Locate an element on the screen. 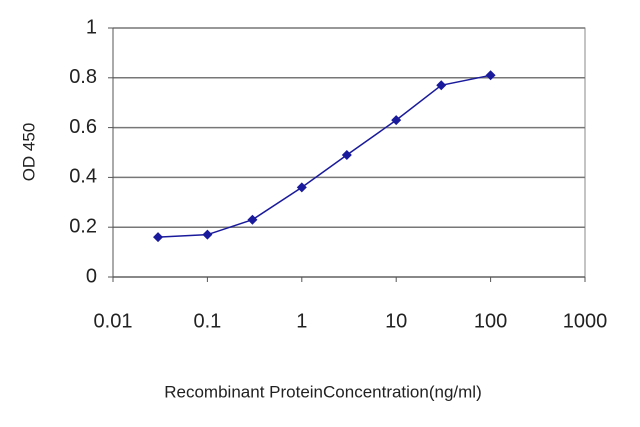 This screenshot has height=427, width=640. y-tick-label: 0 is located at coordinates (91, 276).